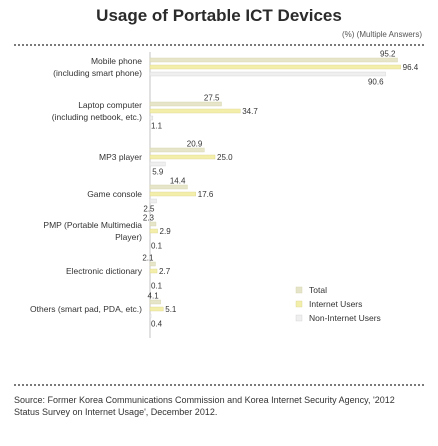 This screenshot has height=446, width=438. Describe the element at coordinates (219, 385) in the screenshot. I see `bottom-divider` at that location.